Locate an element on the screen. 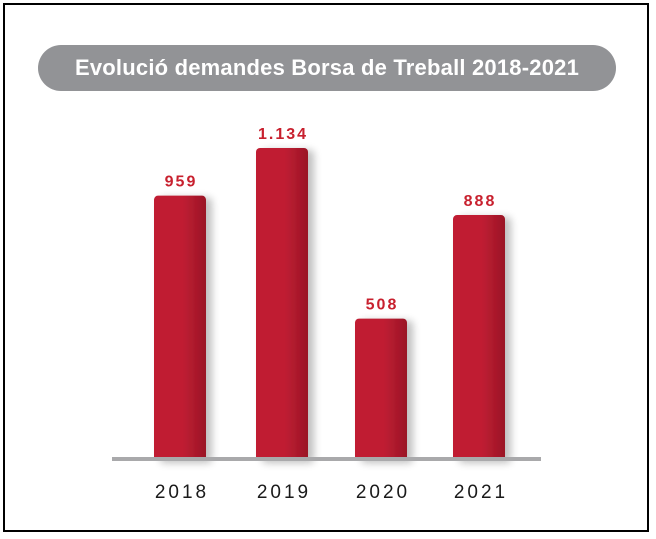 The image size is (656, 539). x-tick-label-2020: 2020 is located at coordinates (383, 492).